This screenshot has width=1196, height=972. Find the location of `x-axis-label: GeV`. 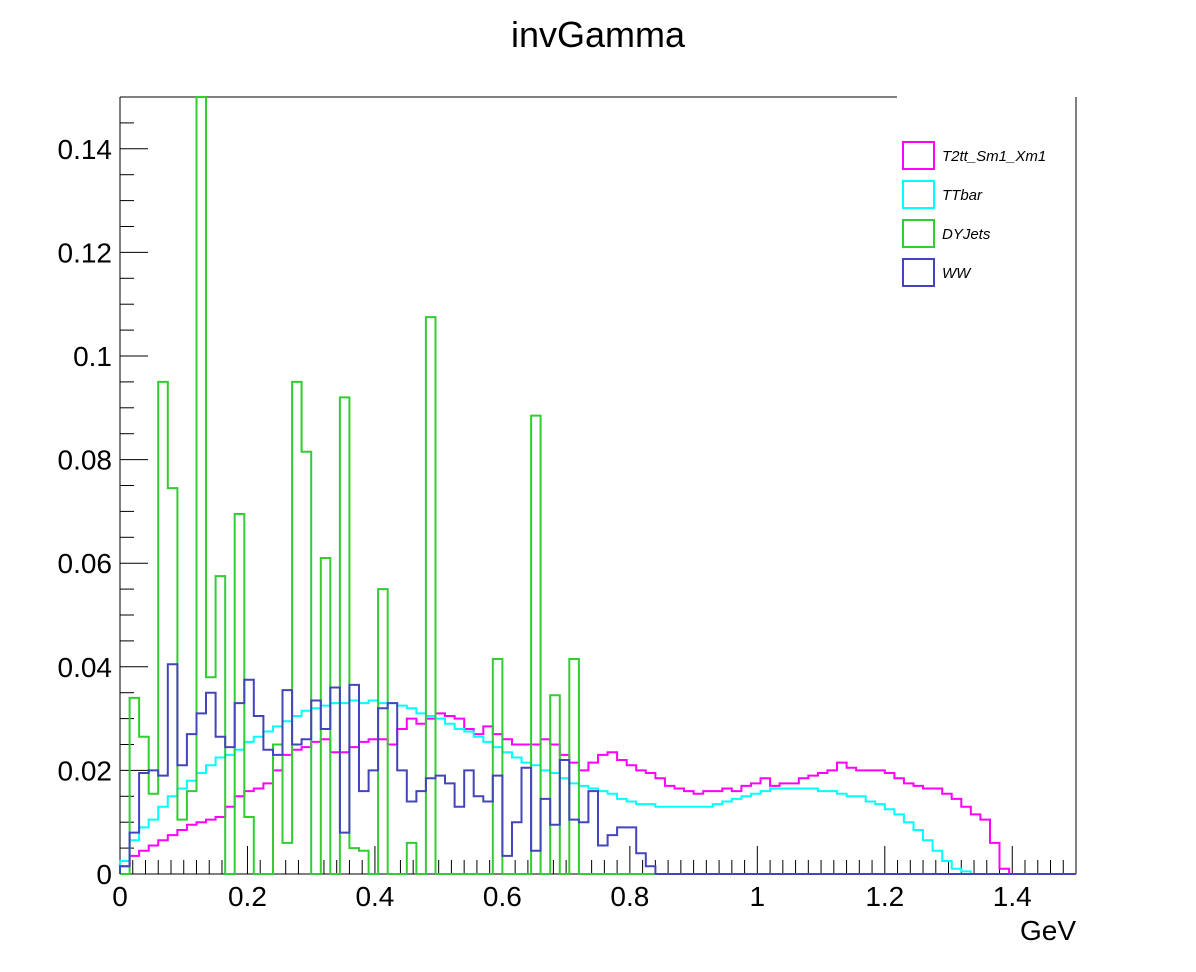

x-axis-label: GeV is located at coordinates (1048, 930).